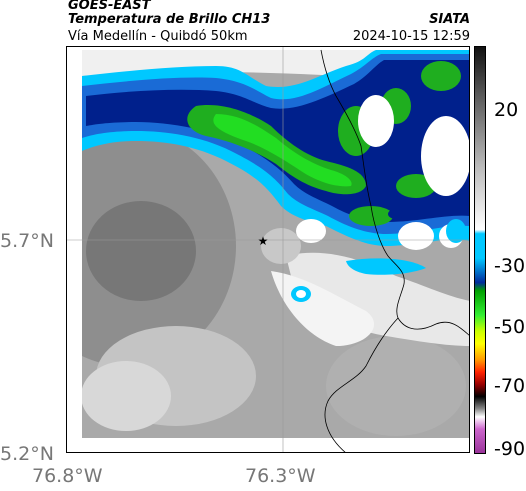 This screenshot has height=491, width=526. I want to click on colorbar-tick-m90: -90, so click(510, 449).